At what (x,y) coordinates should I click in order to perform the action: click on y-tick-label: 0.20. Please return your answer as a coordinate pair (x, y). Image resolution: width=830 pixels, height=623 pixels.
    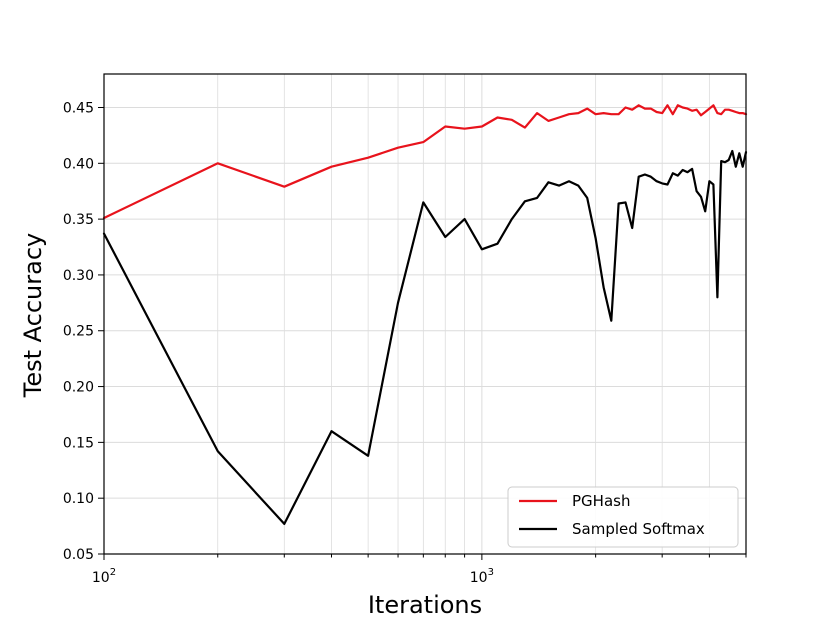
    Looking at the image, I should click on (78, 388).